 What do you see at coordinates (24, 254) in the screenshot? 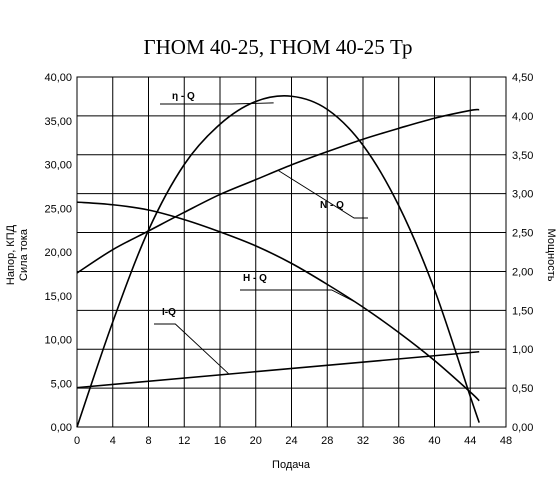
I see `y-axis-label-left-2: Сила тока` at bounding box center [24, 254].